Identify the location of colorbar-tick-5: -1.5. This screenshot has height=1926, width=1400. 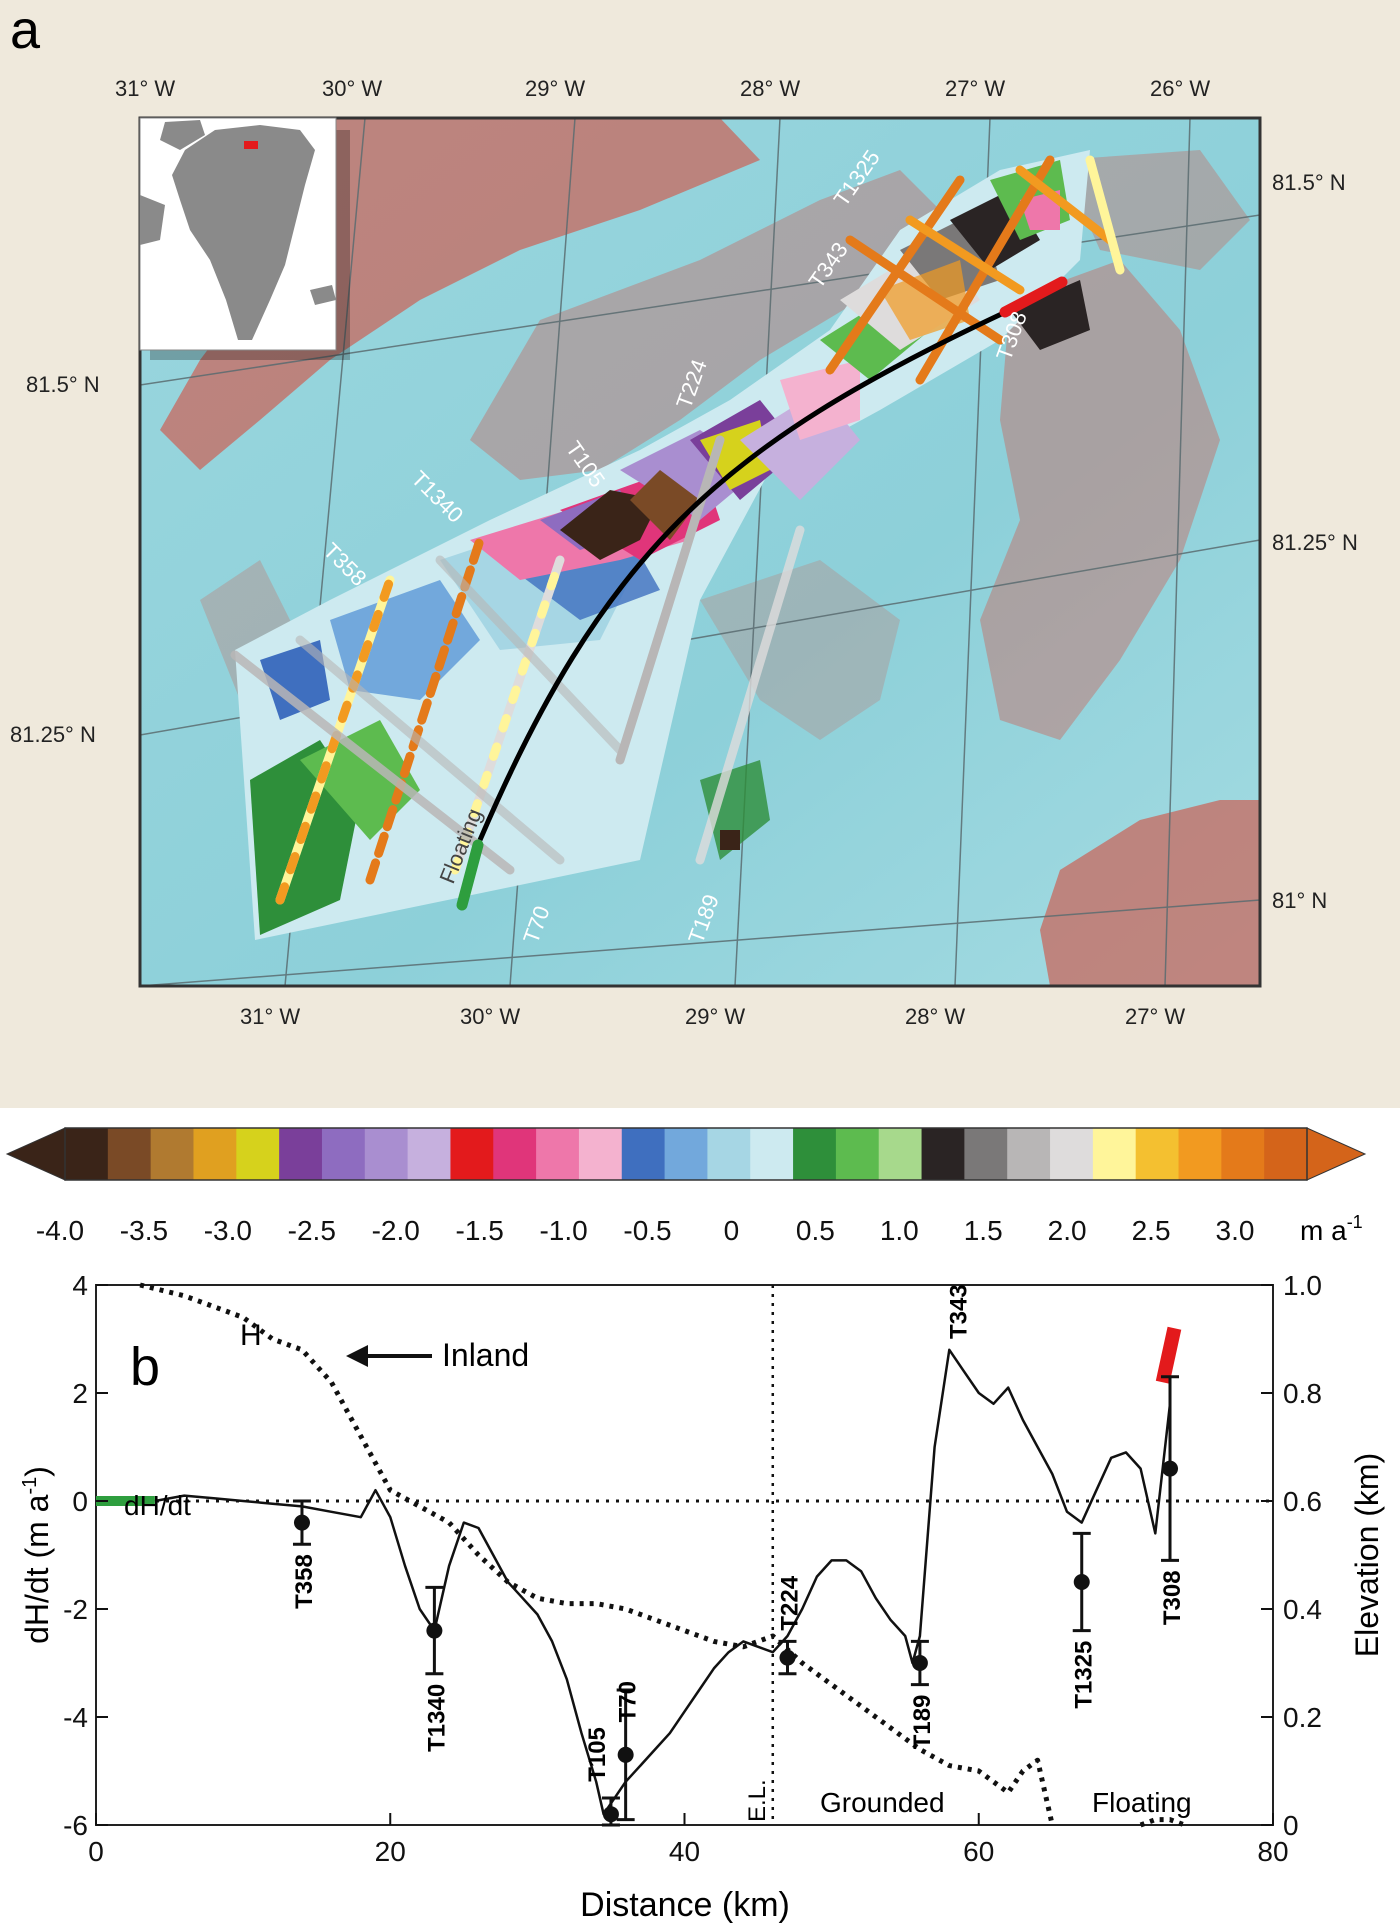
(480, 1230).